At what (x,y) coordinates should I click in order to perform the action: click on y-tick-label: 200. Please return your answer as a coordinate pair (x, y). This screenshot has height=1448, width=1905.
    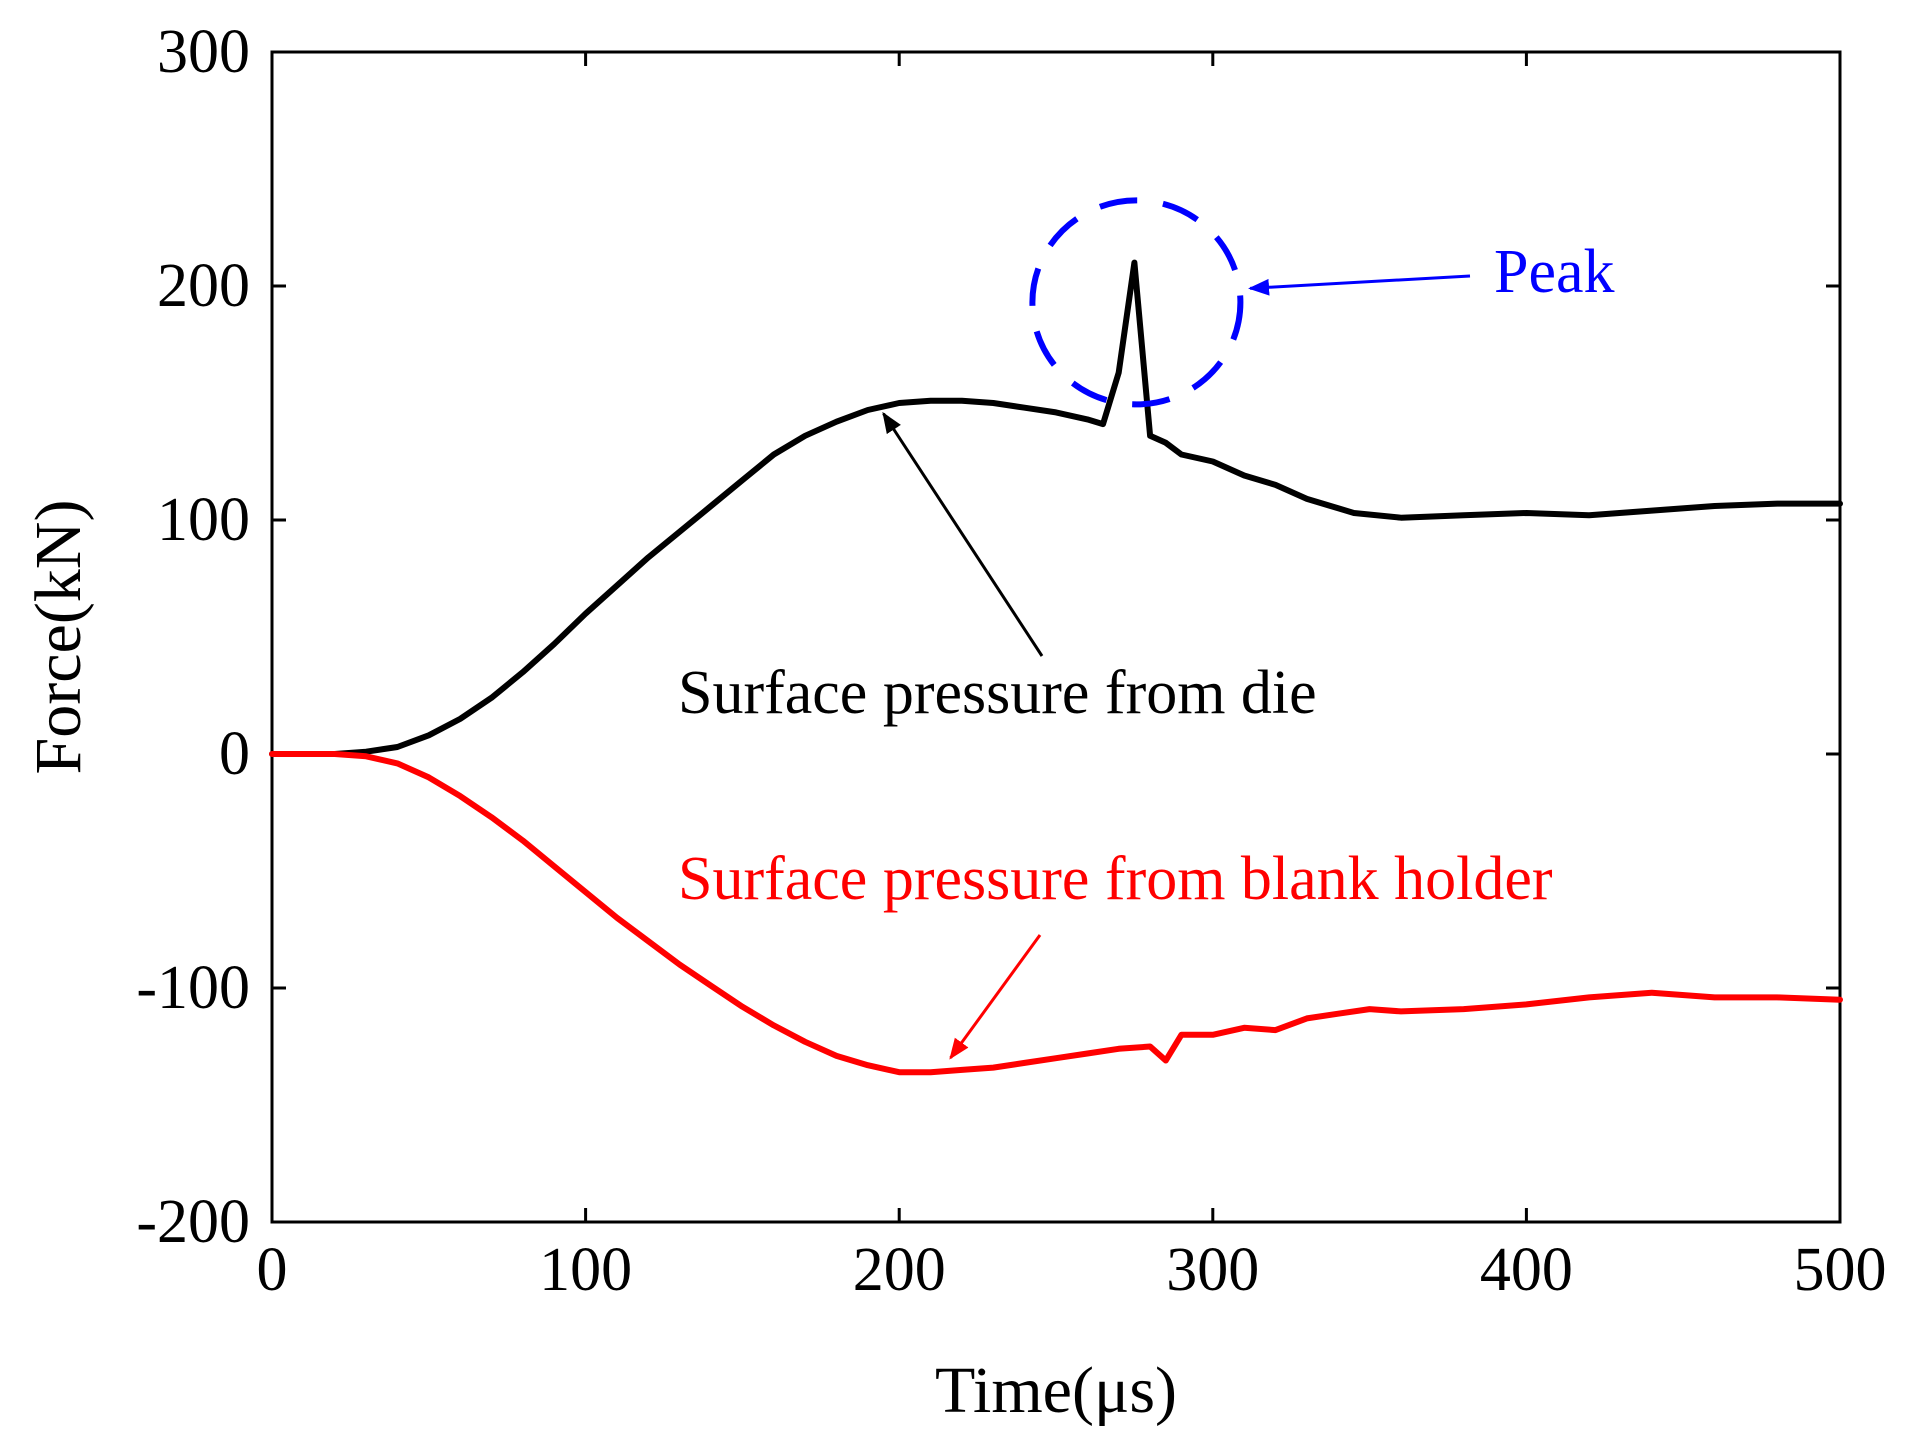
    Looking at the image, I should click on (203, 286).